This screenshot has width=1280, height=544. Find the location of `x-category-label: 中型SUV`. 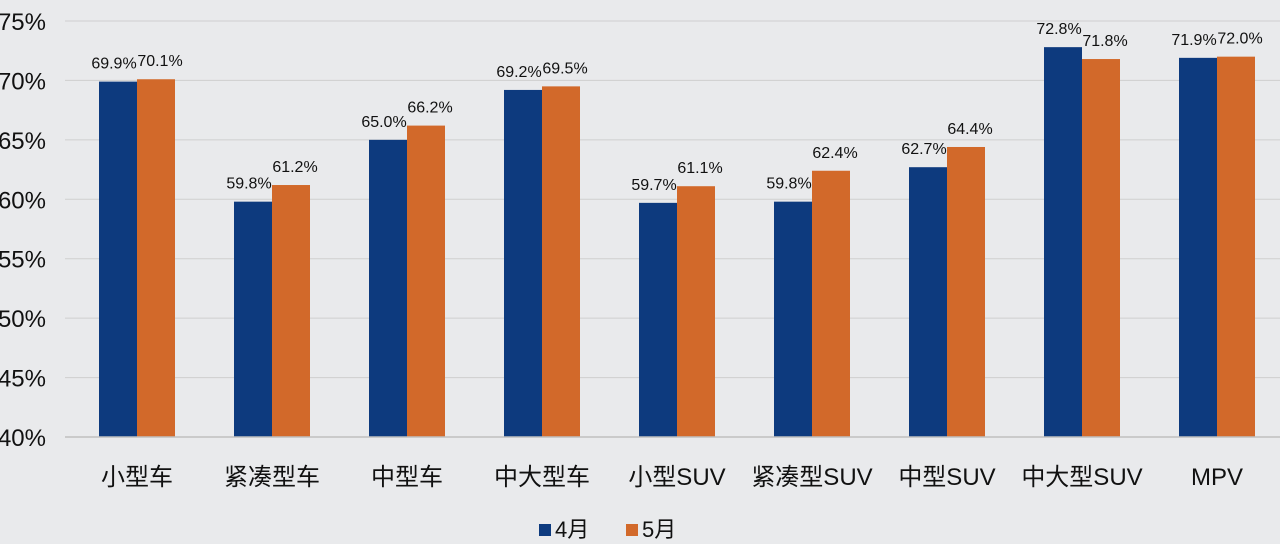

x-category-label: 中型SUV is located at coordinates (946, 477).